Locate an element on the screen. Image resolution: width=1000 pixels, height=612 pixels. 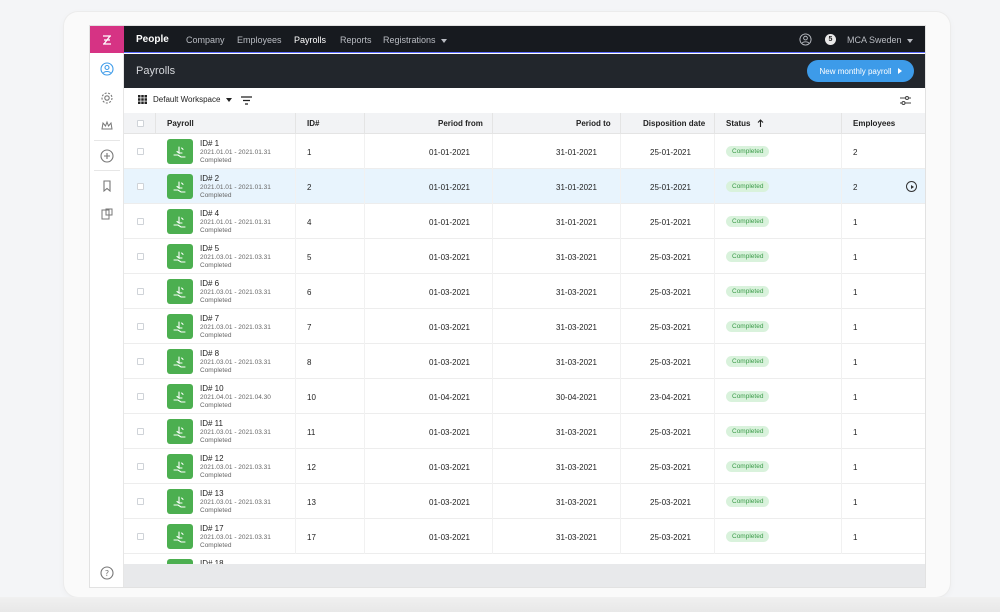
sort-ascending-icon is located at coordinates (760, 123).